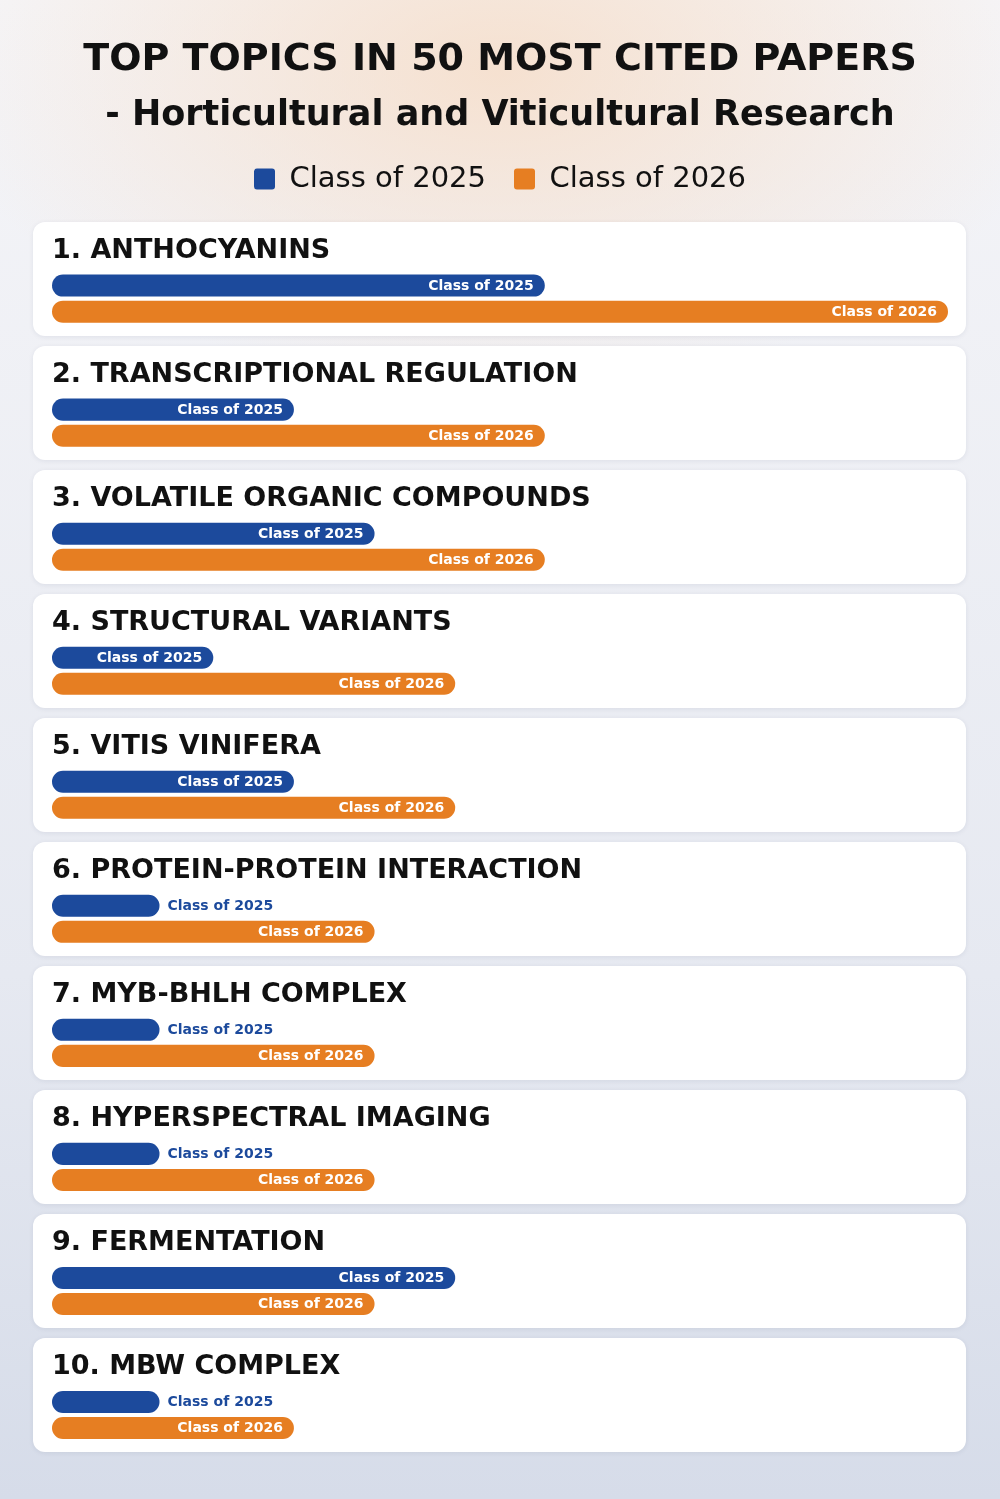  Describe the element at coordinates (500, 112) in the screenshot. I see `chart-subtitle: - Horticultural and Viticultural Research` at that location.